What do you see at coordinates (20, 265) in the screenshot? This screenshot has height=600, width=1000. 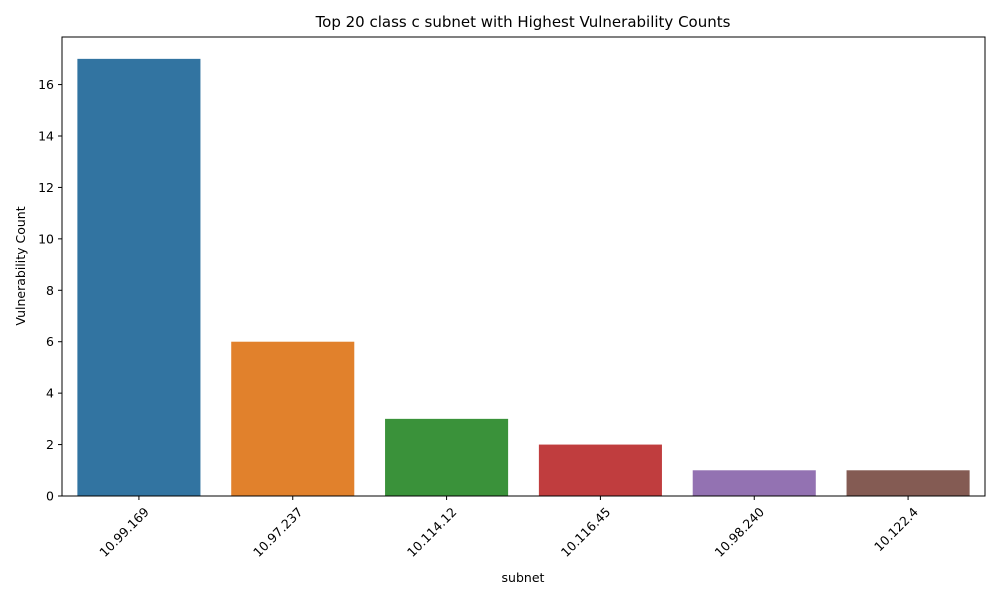 I see `y-axis-label: Vulnerability Count` at bounding box center [20, 265].